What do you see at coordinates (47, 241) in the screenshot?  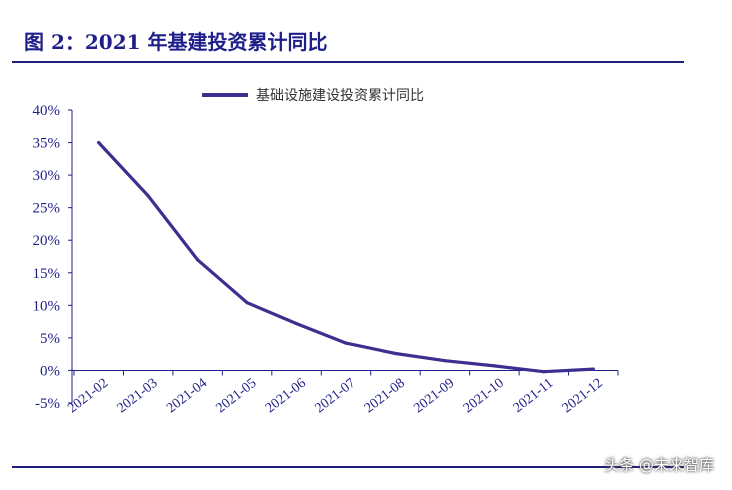 I see `y-tick-label: 20%` at bounding box center [47, 241].